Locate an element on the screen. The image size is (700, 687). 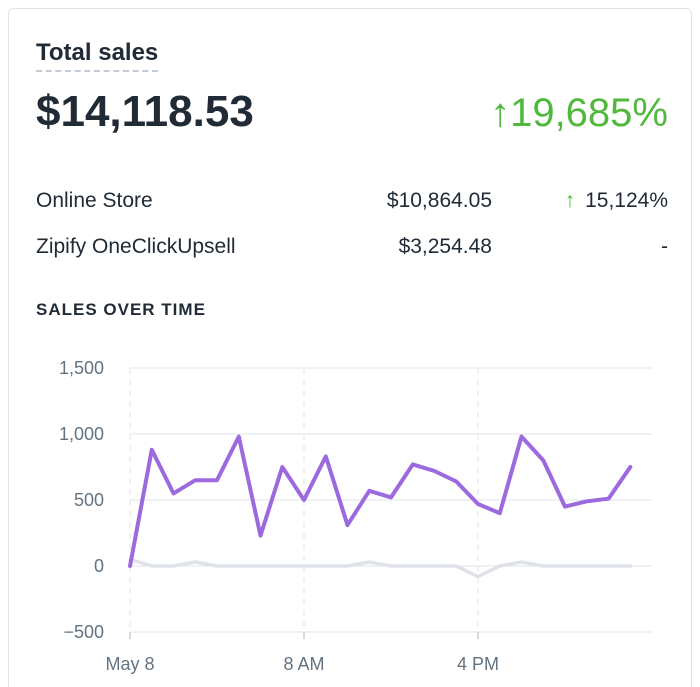
breakdown-change: ↑ 15,124% is located at coordinates (616, 201).